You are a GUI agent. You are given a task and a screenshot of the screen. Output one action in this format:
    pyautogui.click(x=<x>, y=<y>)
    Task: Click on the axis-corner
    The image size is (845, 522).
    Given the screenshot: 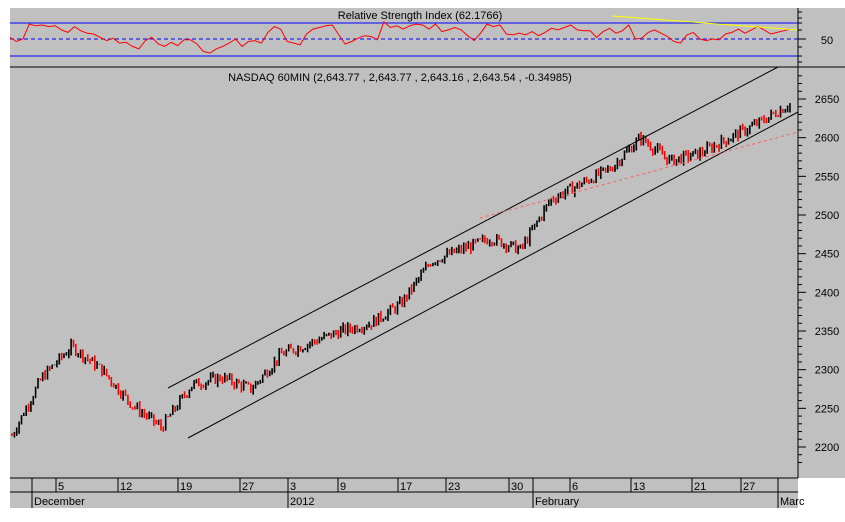 What is the action you would take?
    pyautogui.click(x=821, y=497)
    